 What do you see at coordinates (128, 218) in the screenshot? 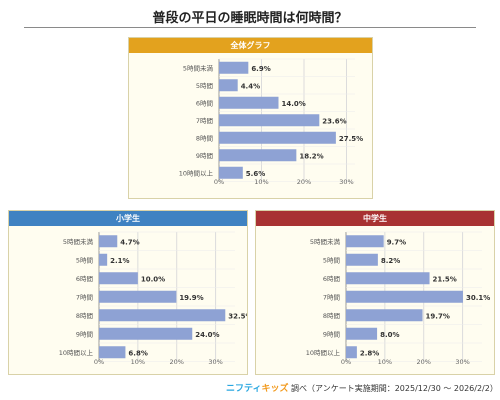
I see `elementary-chart-title: 小学生` at bounding box center [128, 218].